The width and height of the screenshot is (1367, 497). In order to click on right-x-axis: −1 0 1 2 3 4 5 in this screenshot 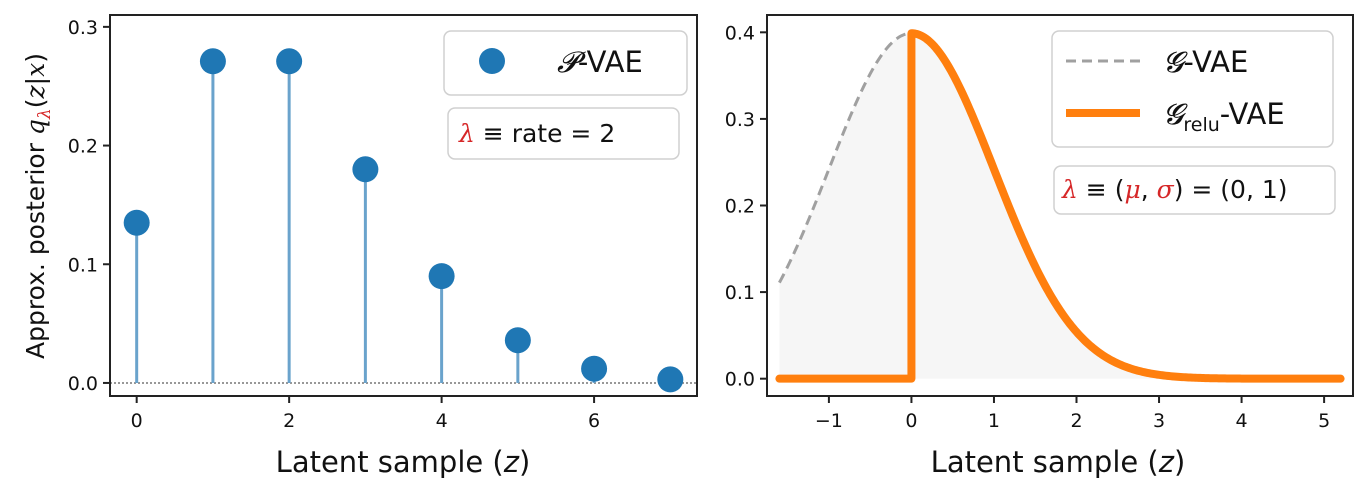, I will do `click(1072, 414)`.